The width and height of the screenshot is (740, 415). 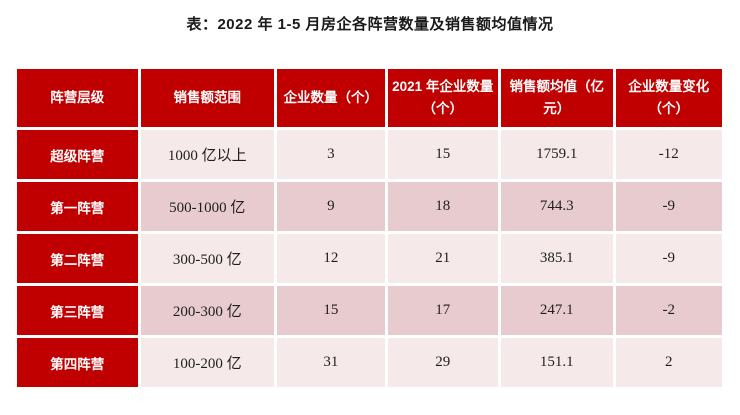 I want to click on header-cell: 企业数量（个）, so click(x=331, y=98).